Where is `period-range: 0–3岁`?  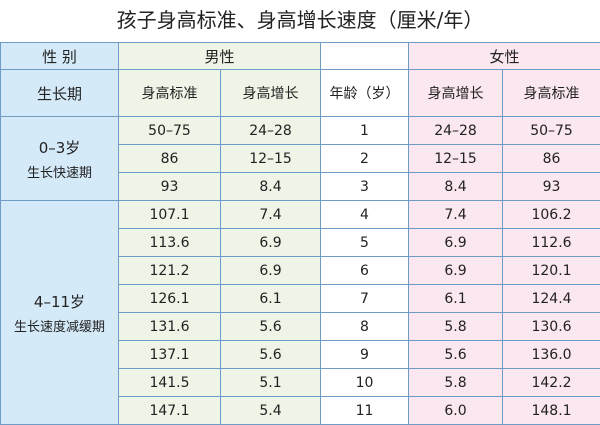 period-range: 0–3岁 is located at coordinates (59, 147).